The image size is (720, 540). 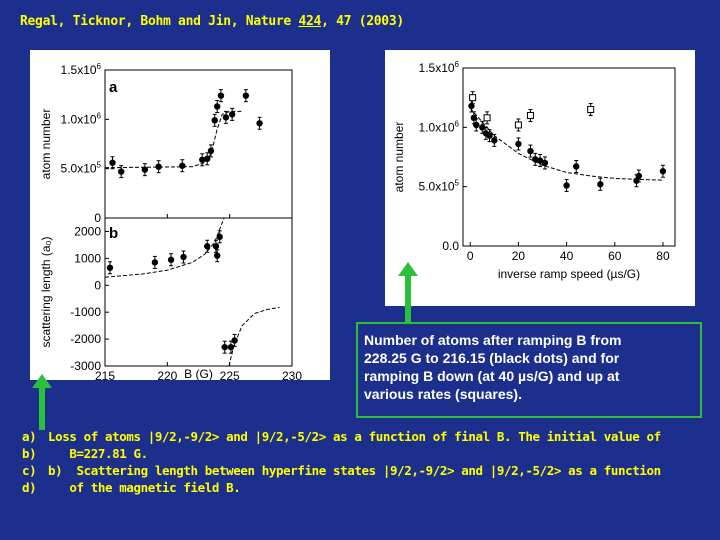 I want to click on citation-suffix: , 47 (2003), so click(x=362, y=21).